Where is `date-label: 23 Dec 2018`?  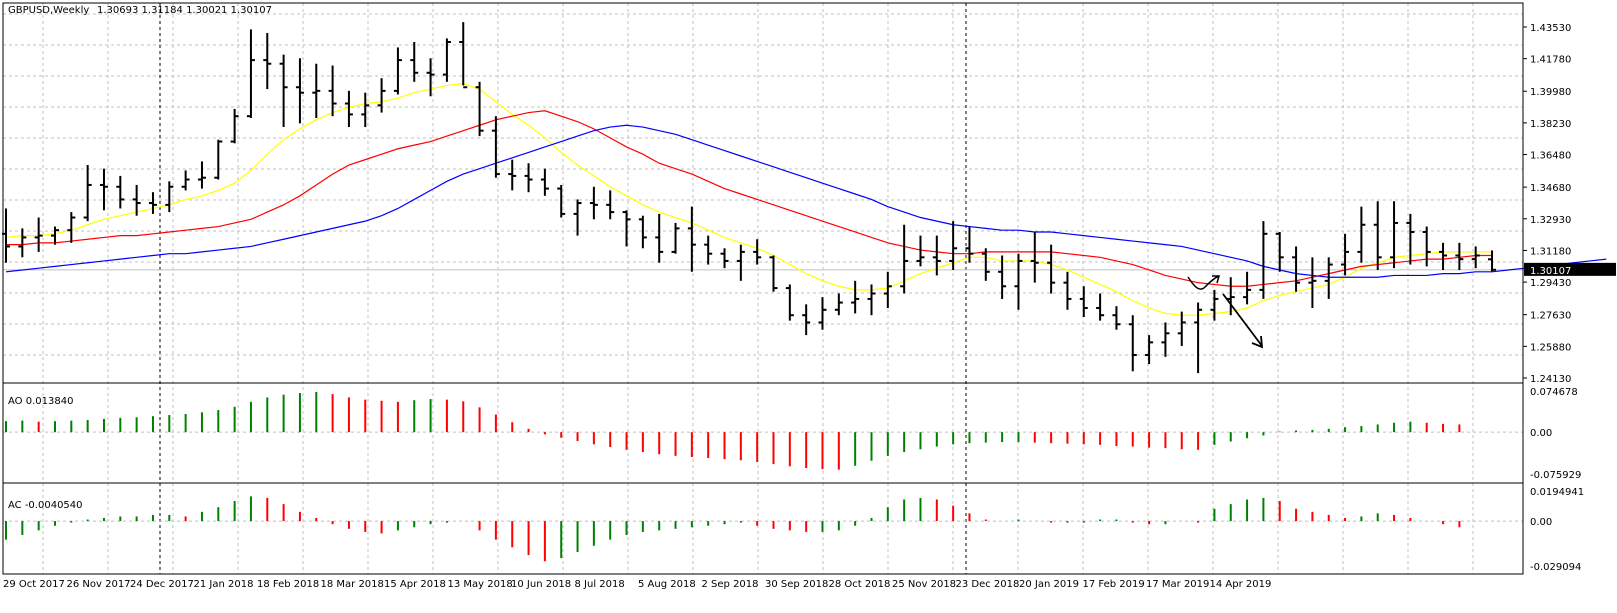 date-label: 23 Dec 2018 is located at coordinates (988, 584).